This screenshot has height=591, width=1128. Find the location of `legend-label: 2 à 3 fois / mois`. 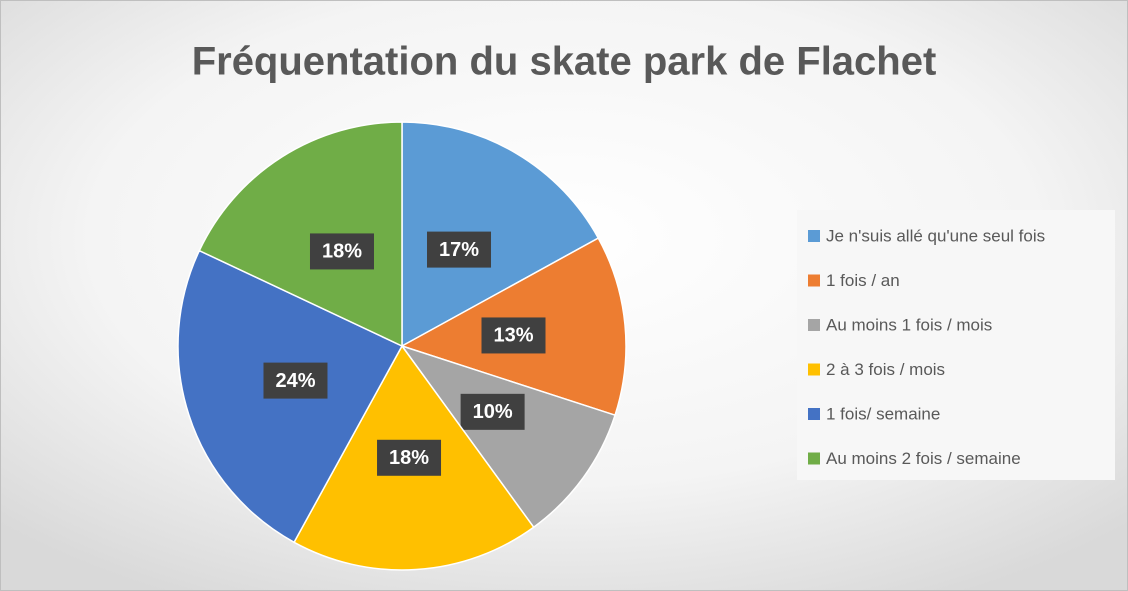

legend-label: 2 à 3 fois / mois is located at coordinates (885, 369).